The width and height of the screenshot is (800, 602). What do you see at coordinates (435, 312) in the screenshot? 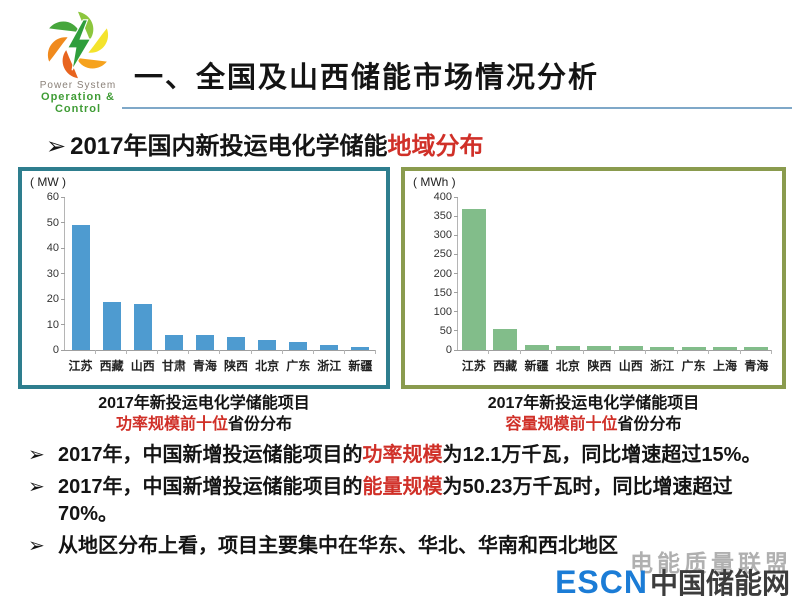
I see `y-tick: 100` at bounding box center [435, 312].